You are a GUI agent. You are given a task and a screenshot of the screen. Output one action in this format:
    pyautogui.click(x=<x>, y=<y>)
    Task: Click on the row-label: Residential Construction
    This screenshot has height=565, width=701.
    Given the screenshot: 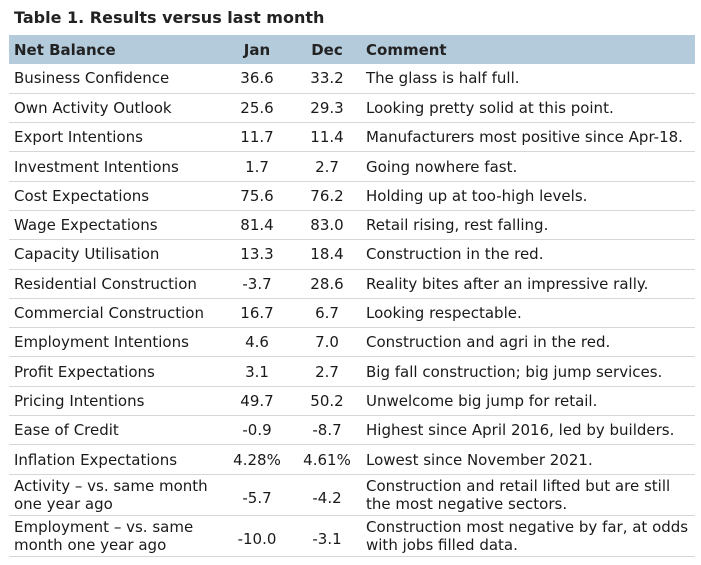 What is the action you would take?
    pyautogui.click(x=105, y=283)
    